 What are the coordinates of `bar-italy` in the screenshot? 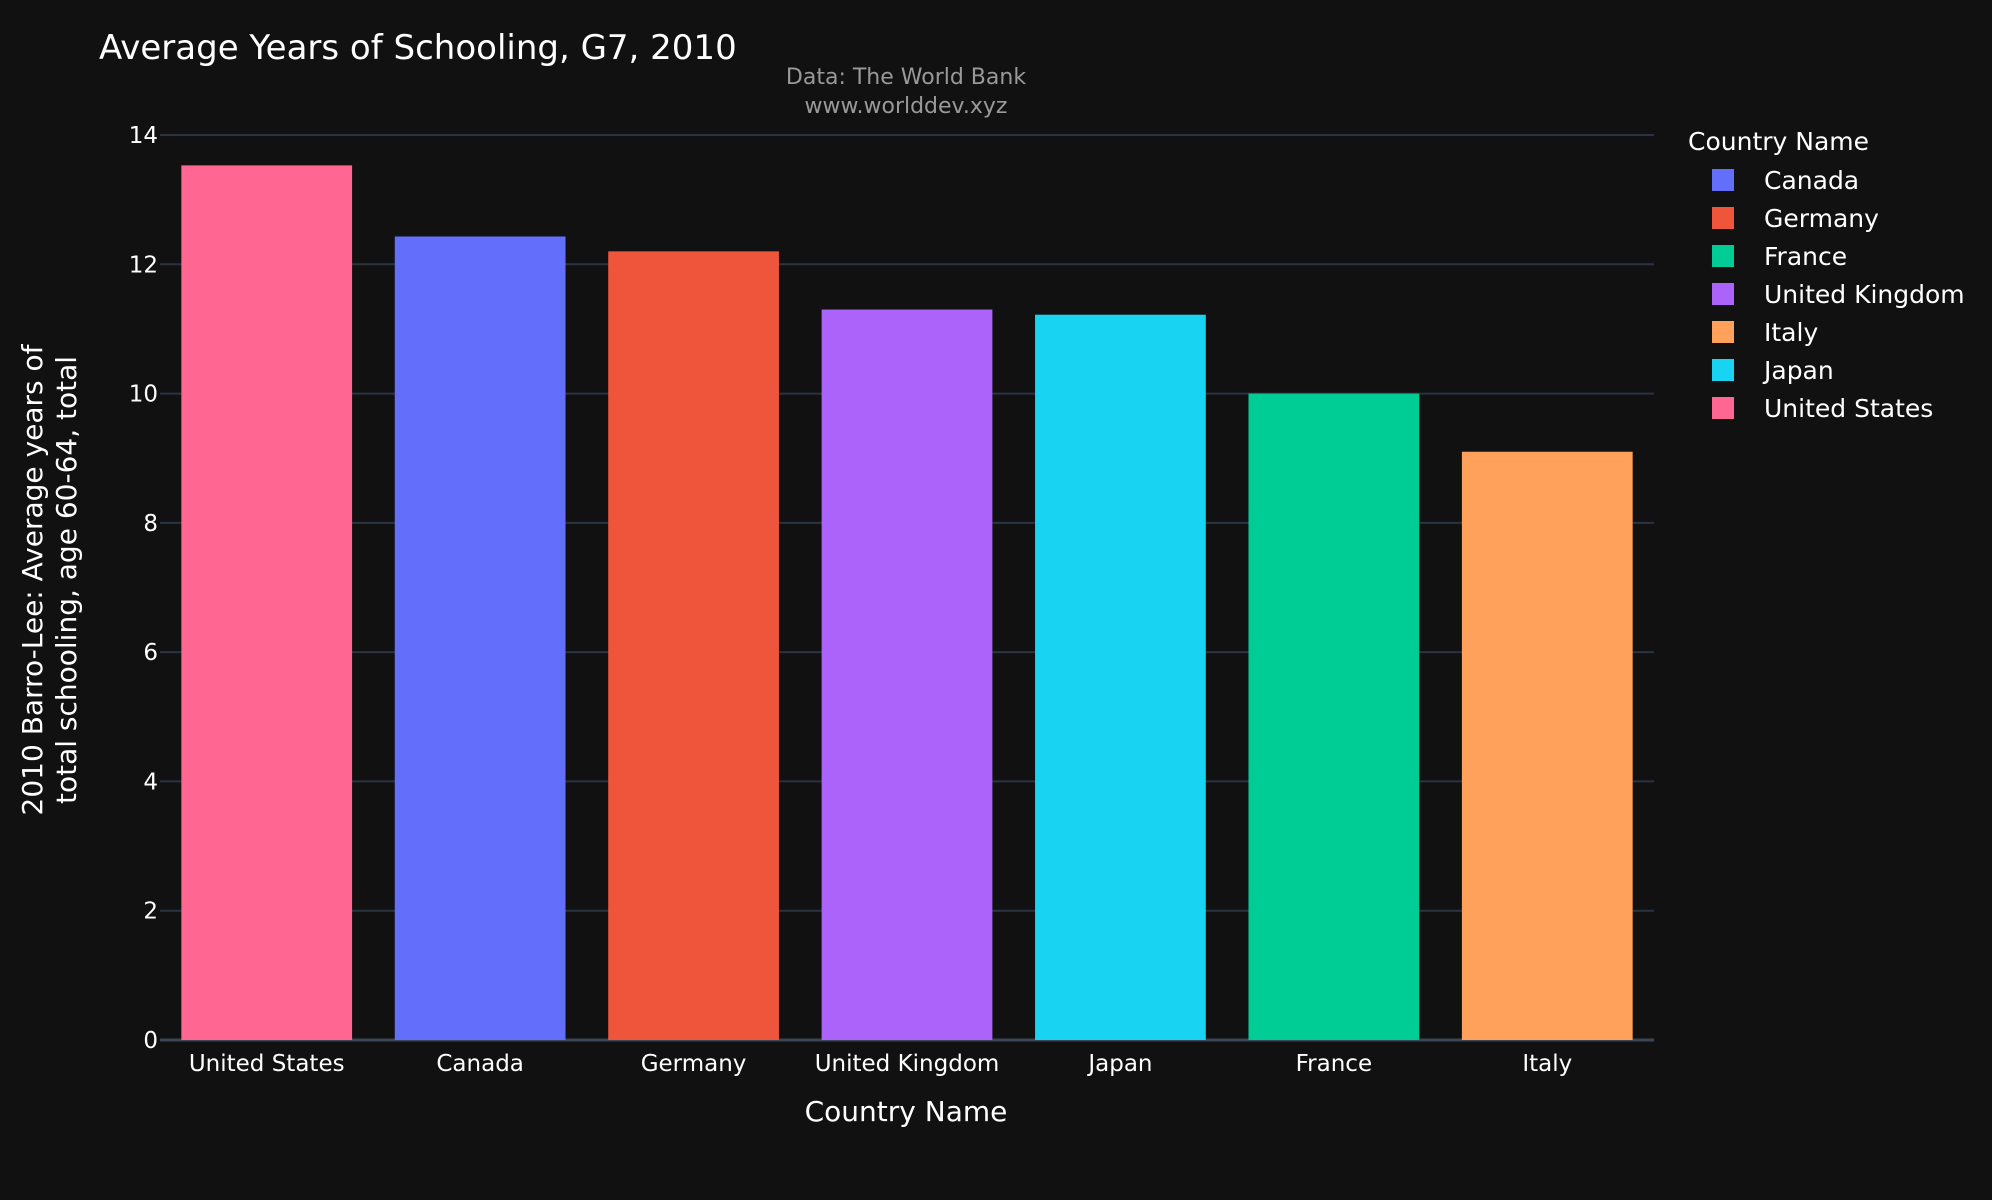 It's located at (1547, 745).